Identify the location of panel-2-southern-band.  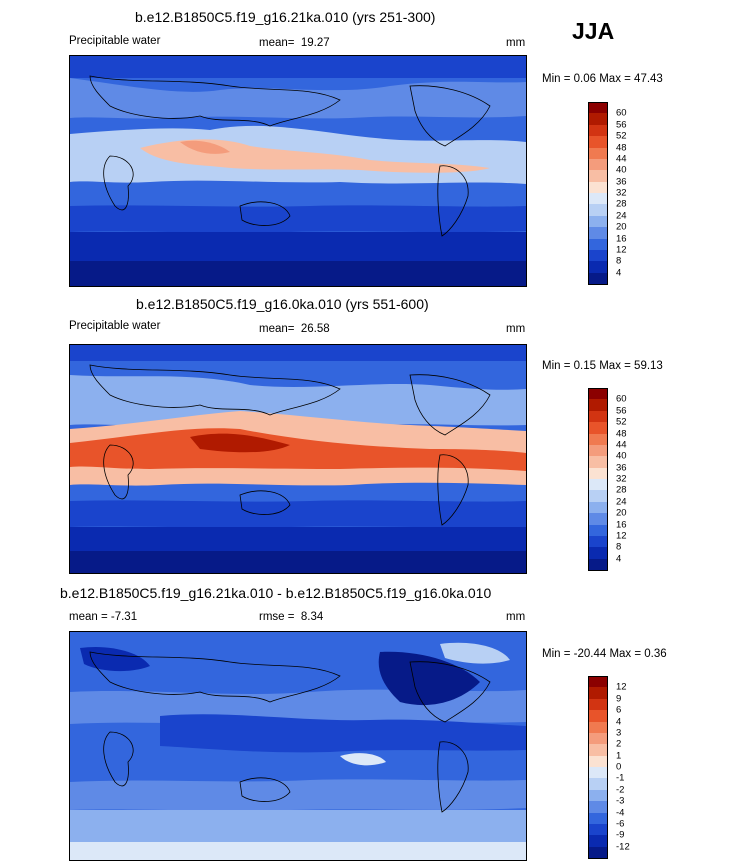
(298, 514).